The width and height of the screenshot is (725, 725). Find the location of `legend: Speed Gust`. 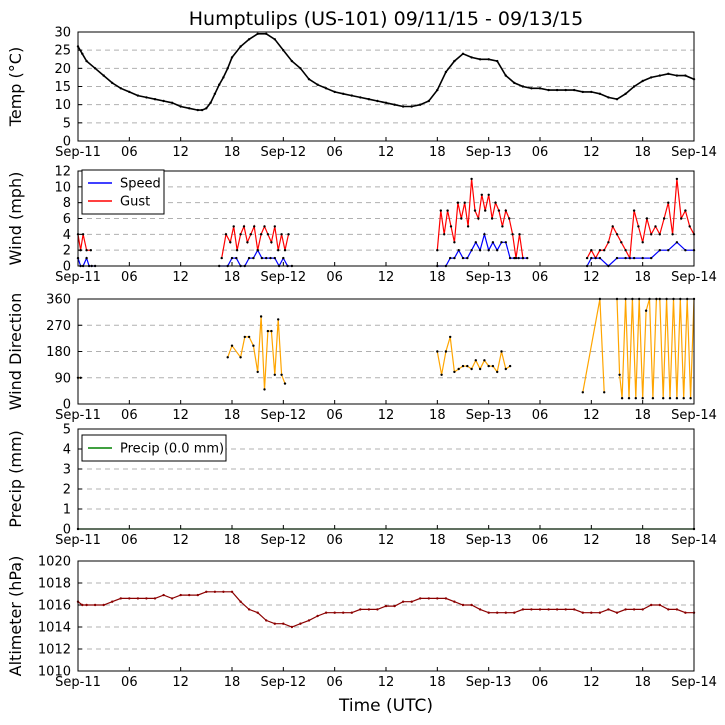

legend: Speed Gust is located at coordinates (123, 192).